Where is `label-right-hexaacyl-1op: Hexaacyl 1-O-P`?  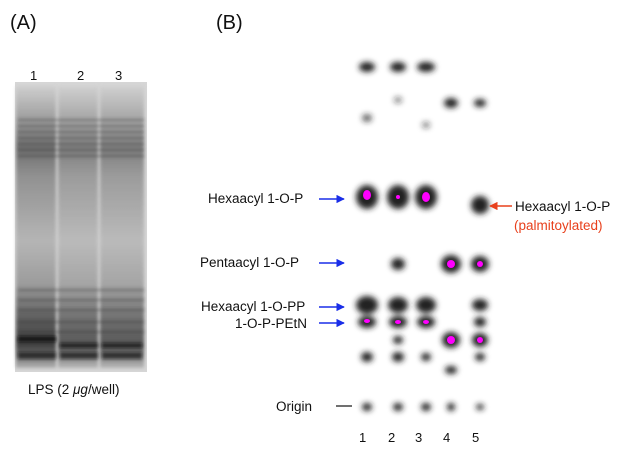 label-right-hexaacyl-1op: Hexaacyl 1-O-P is located at coordinates (563, 206).